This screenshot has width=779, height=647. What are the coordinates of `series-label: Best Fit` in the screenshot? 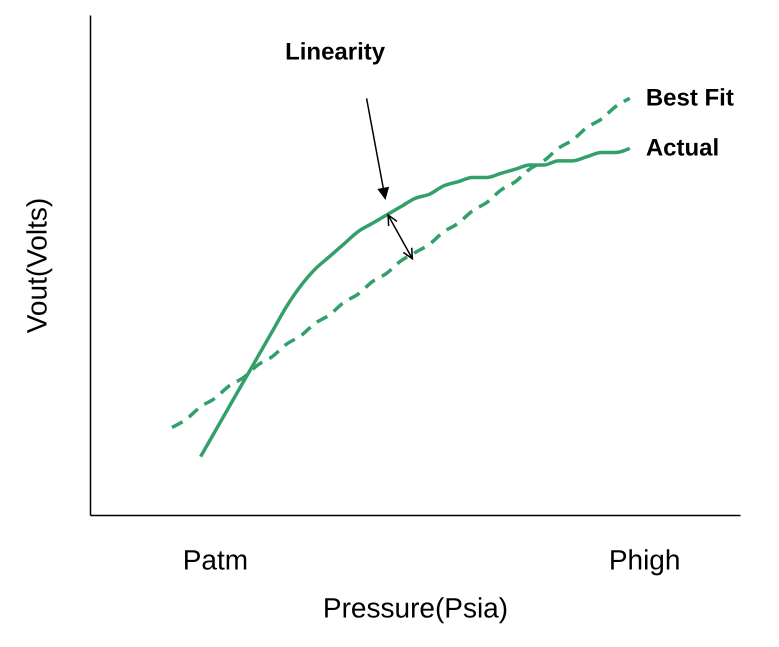 It's located at (690, 98).